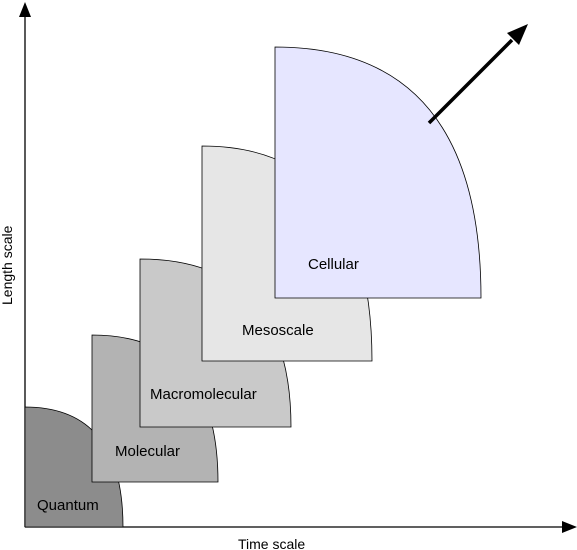 The image size is (577, 550). I want to click on y-axis-arrowhead, so click(25, 9).